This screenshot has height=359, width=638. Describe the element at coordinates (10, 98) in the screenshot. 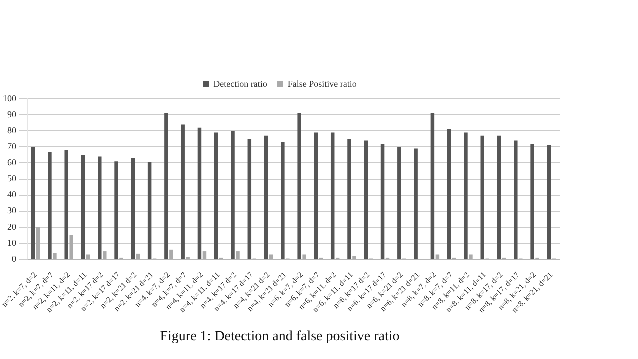

I see `y-tick-label: 100` at that location.